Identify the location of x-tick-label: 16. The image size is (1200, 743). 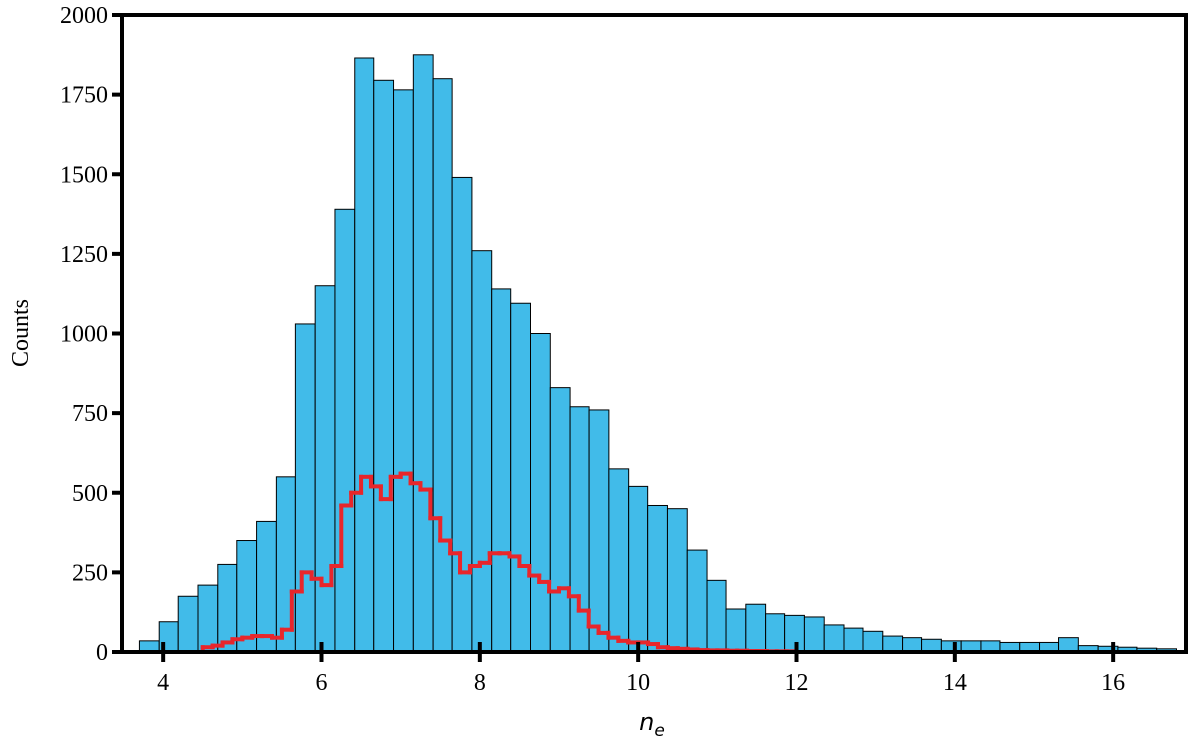
(1113, 683).